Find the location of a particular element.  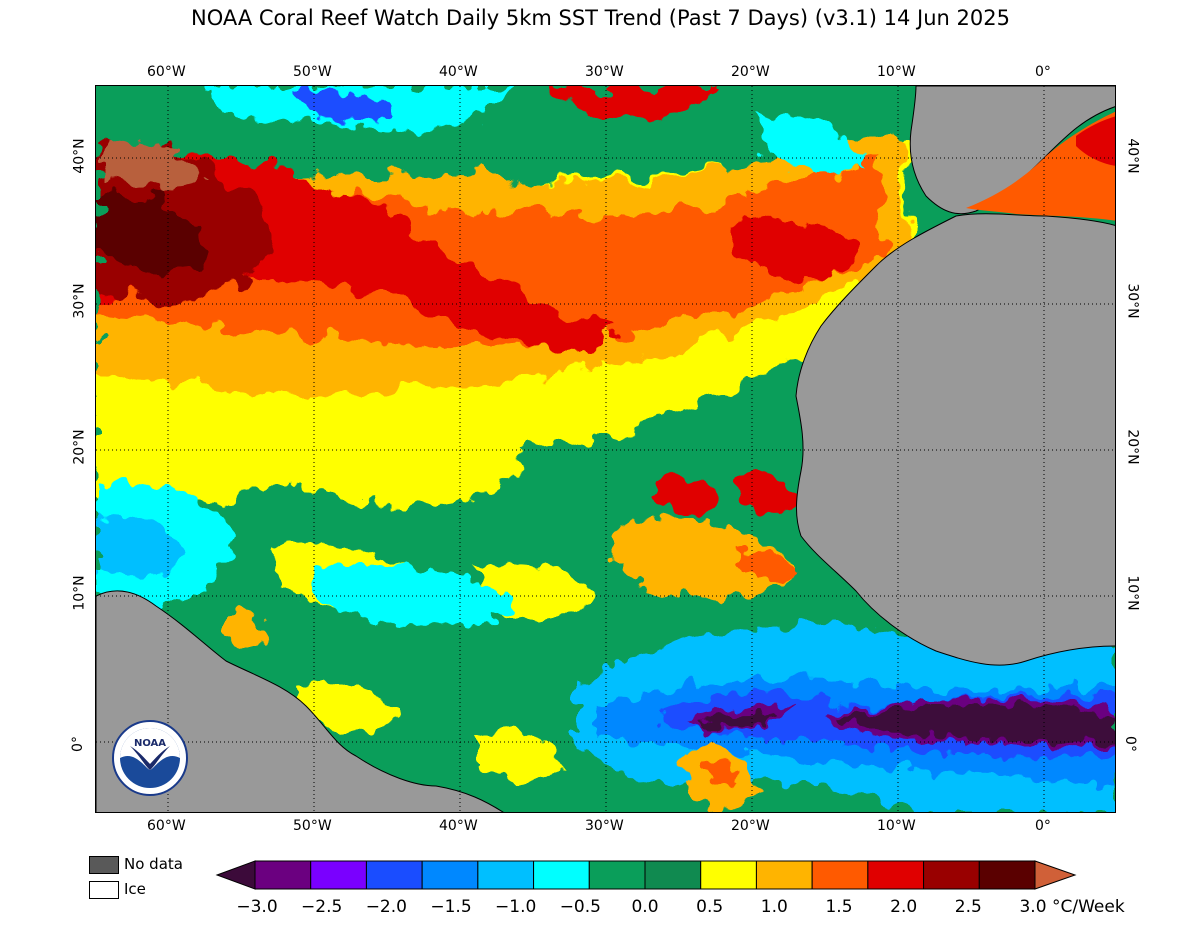

warm-spot-north is located at coordinates (794, 248).